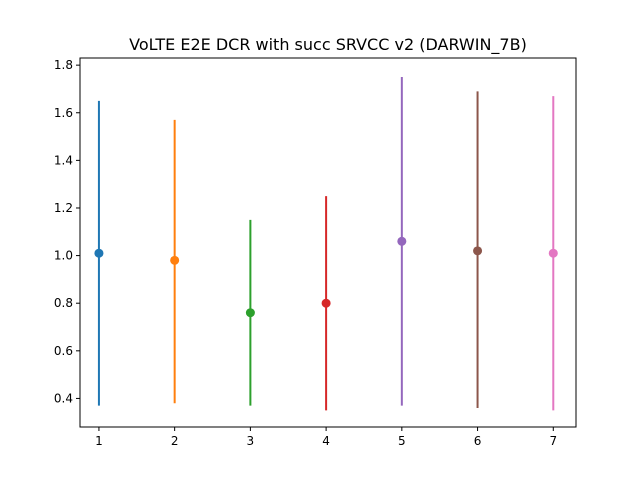  I want to click on y-tick-label: 1.4, so click(63, 160).